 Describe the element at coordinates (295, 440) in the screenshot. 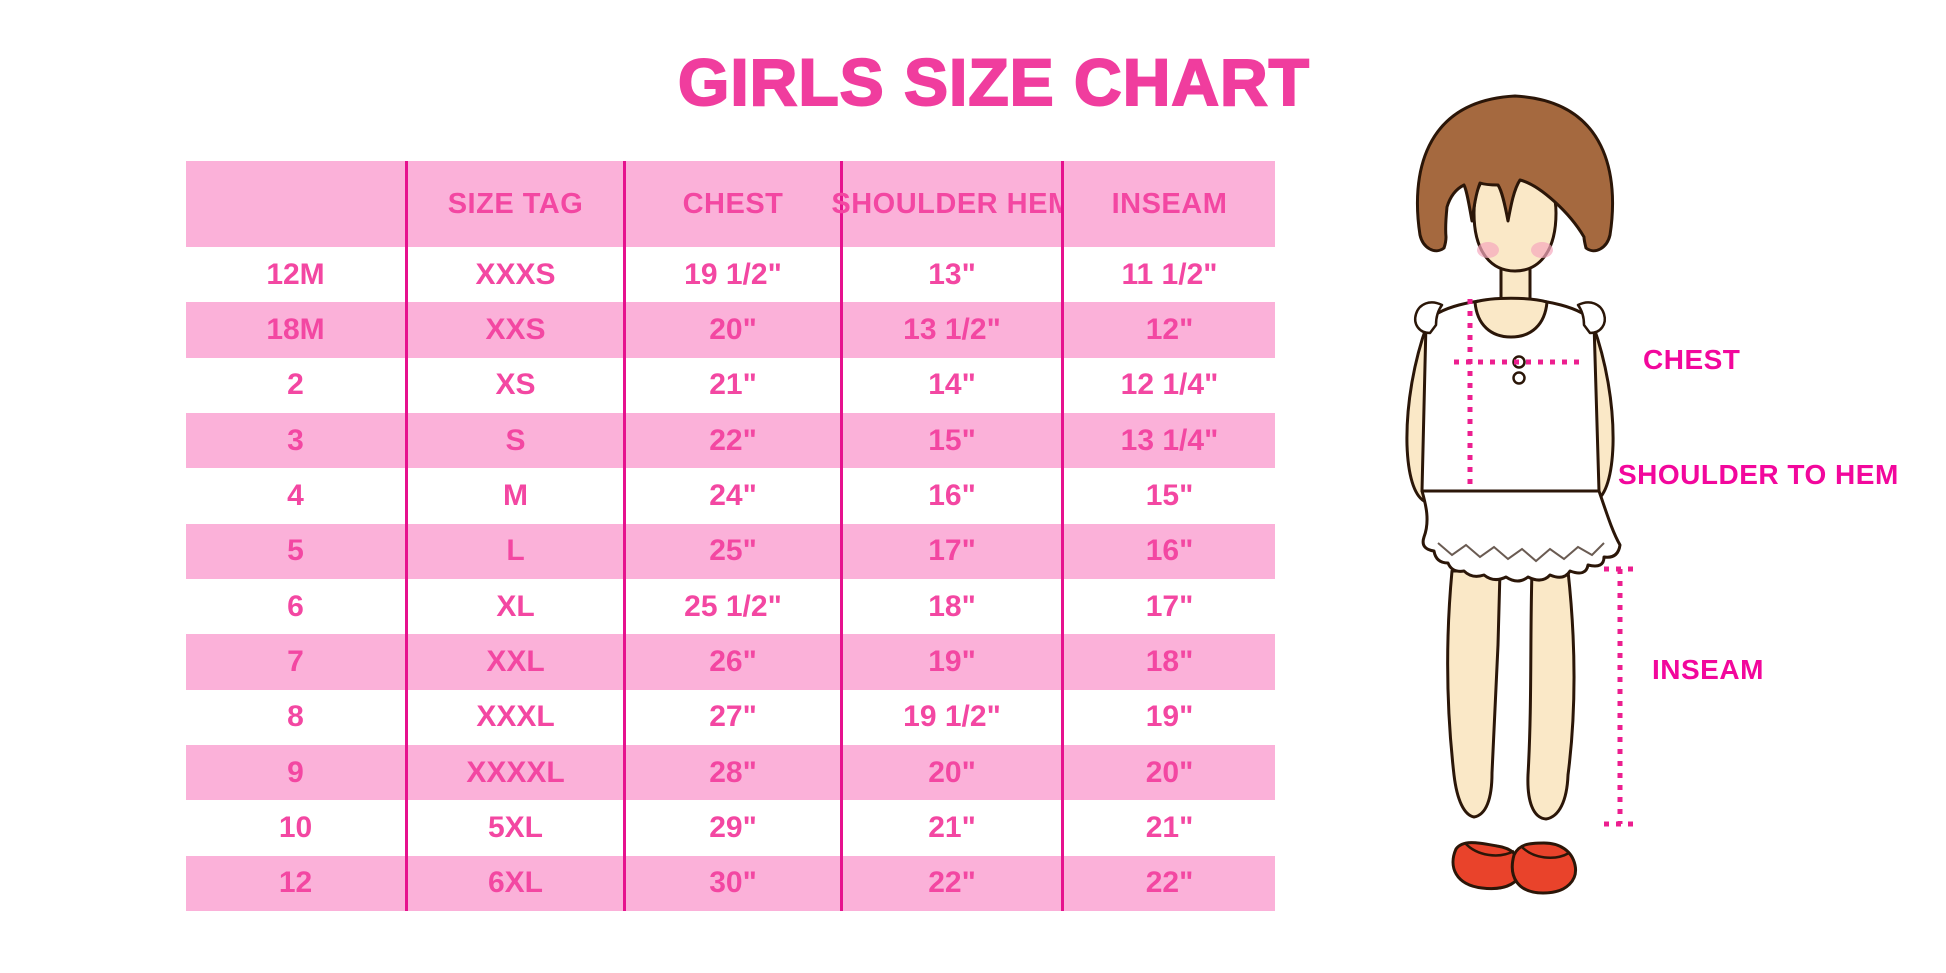

I see `size-cell: 3` at that location.